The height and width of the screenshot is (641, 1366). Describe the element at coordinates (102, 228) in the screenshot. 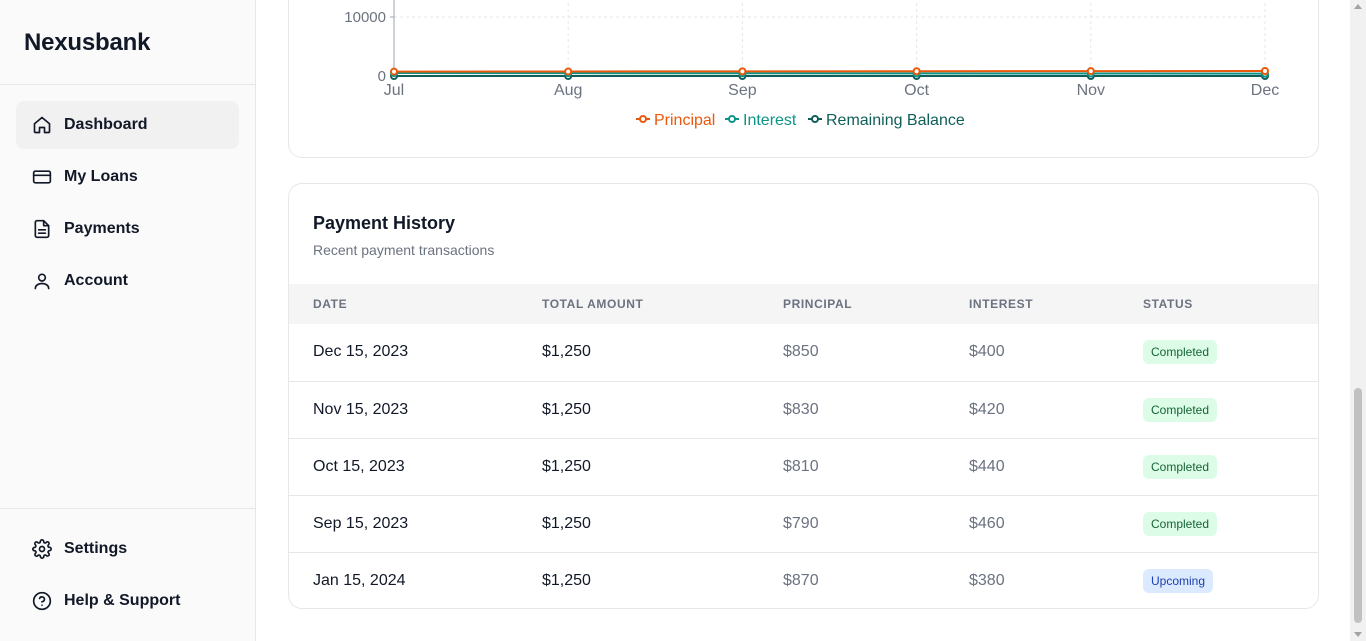

I see `sidebar-item-label: Payments` at that location.